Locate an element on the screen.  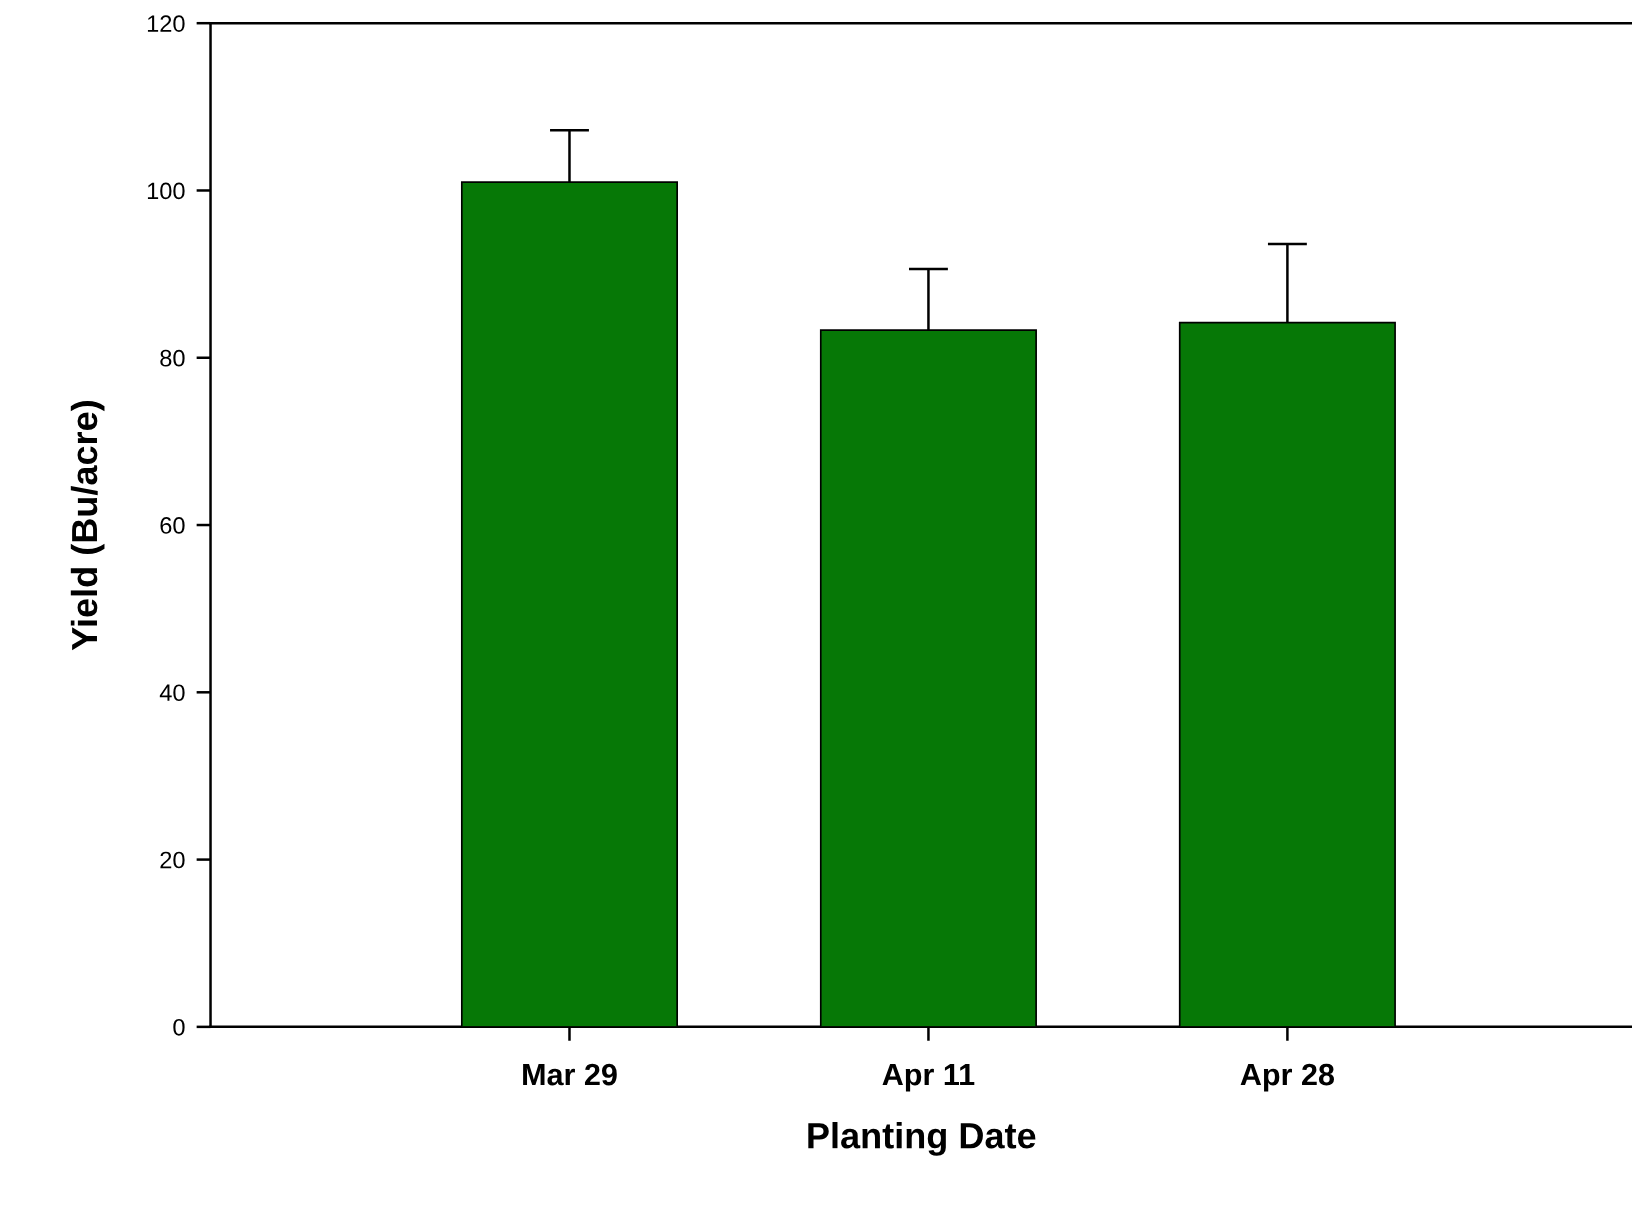
y-tick-label: 20 is located at coordinates (172, 860).